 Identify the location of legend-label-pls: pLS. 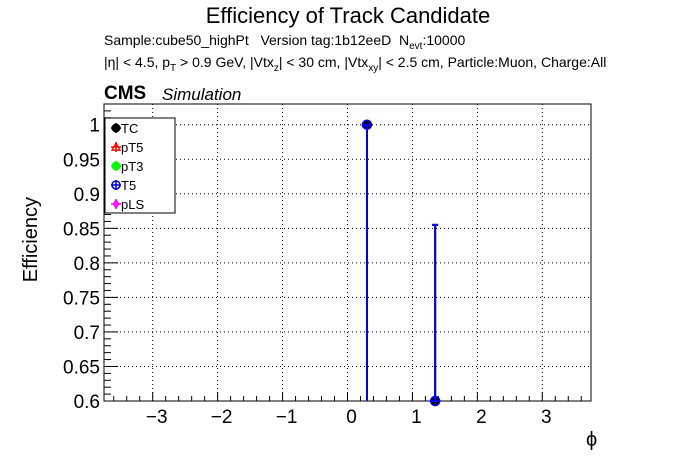
(132, 204).